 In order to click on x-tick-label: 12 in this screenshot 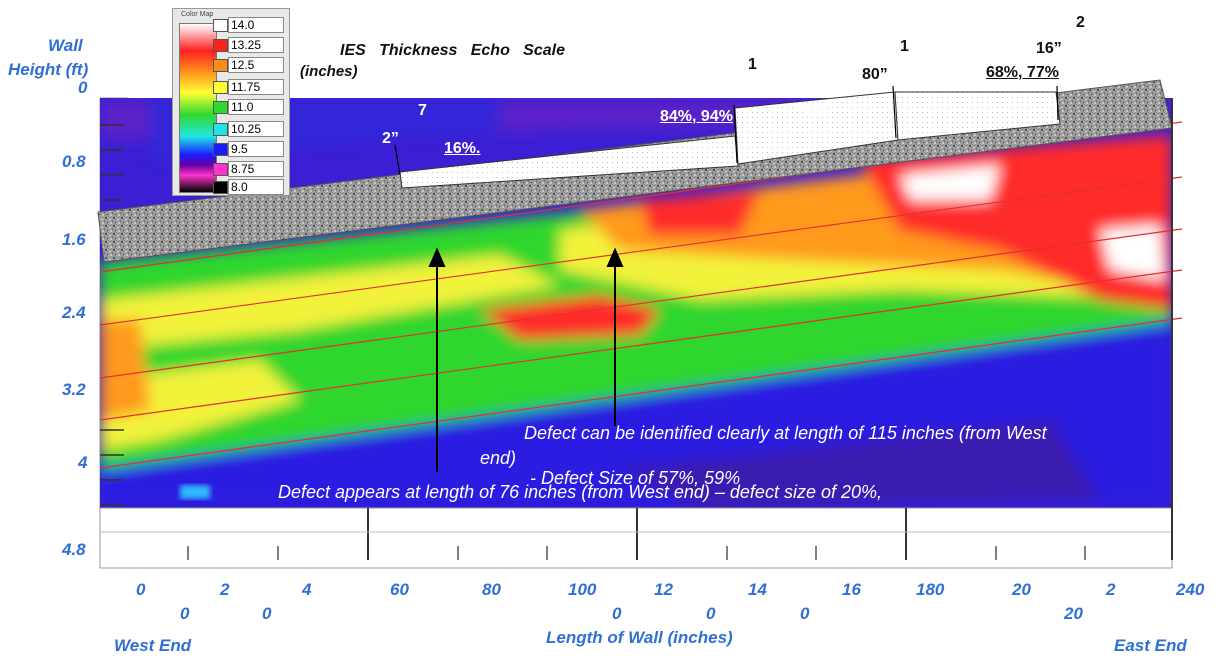, I will do `click(663, 589)`.